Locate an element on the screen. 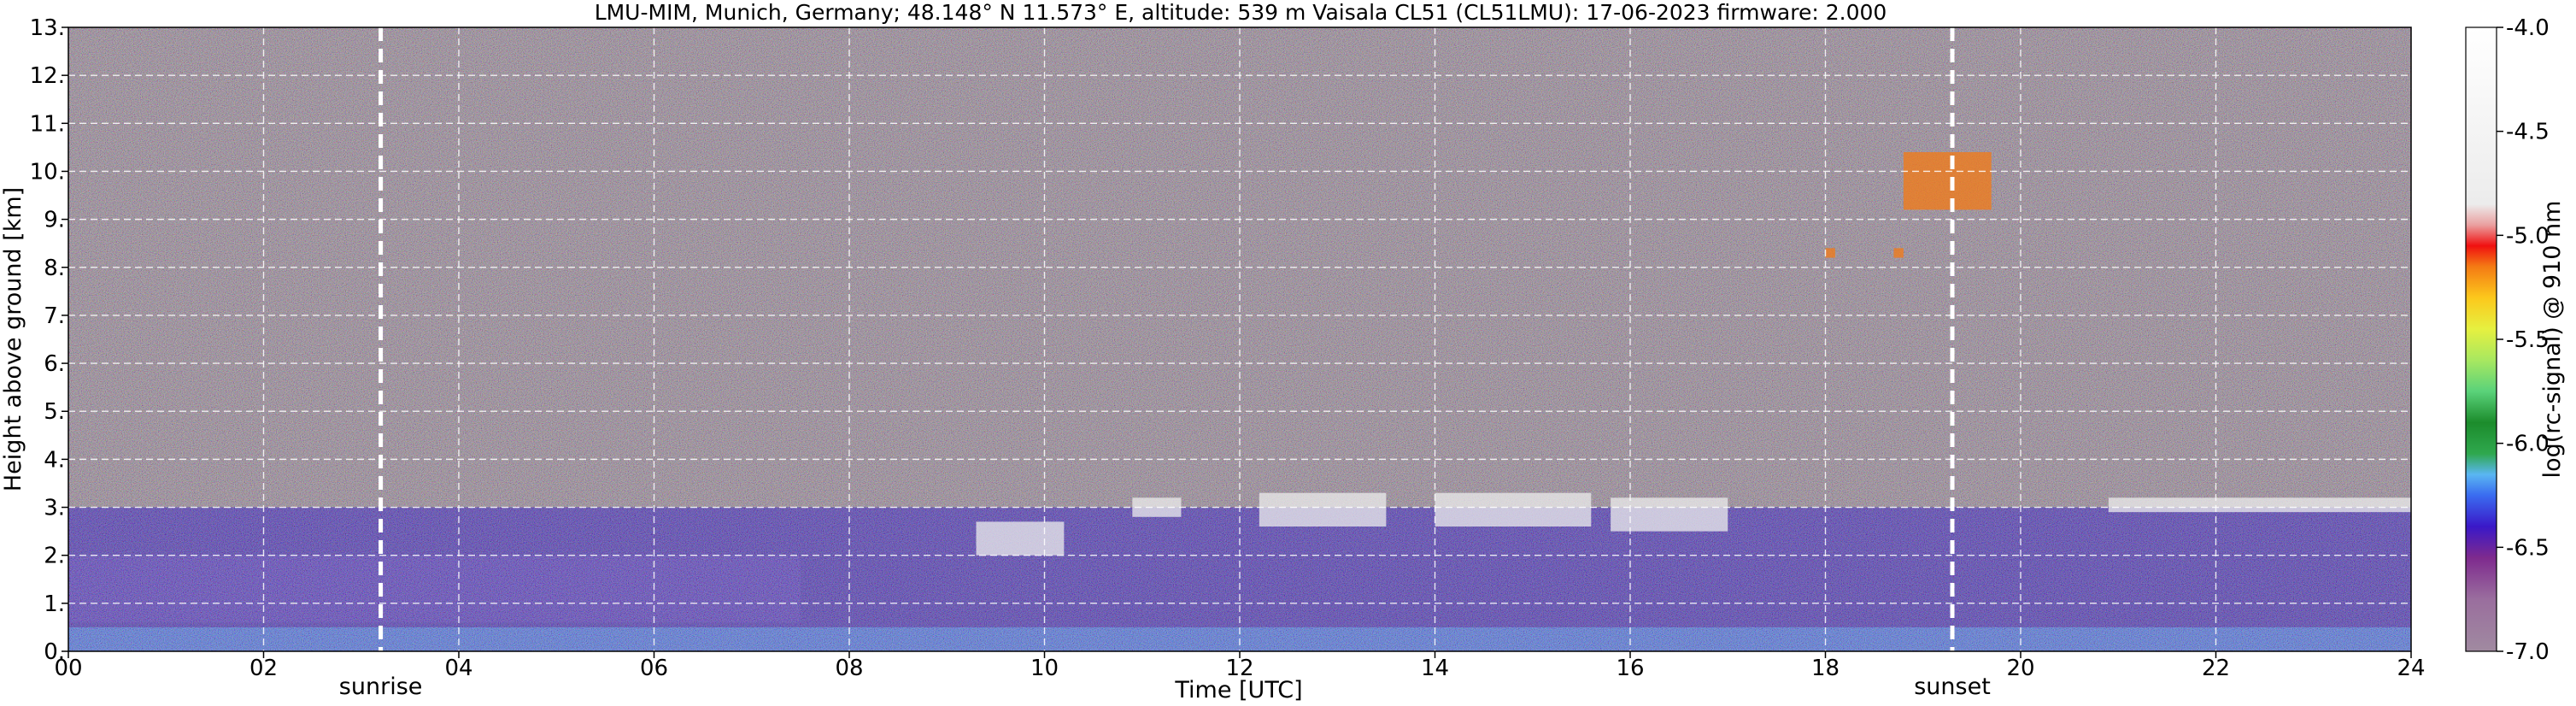  y-axis-label: Height above ground [km] is located at coordinates (13, 339).